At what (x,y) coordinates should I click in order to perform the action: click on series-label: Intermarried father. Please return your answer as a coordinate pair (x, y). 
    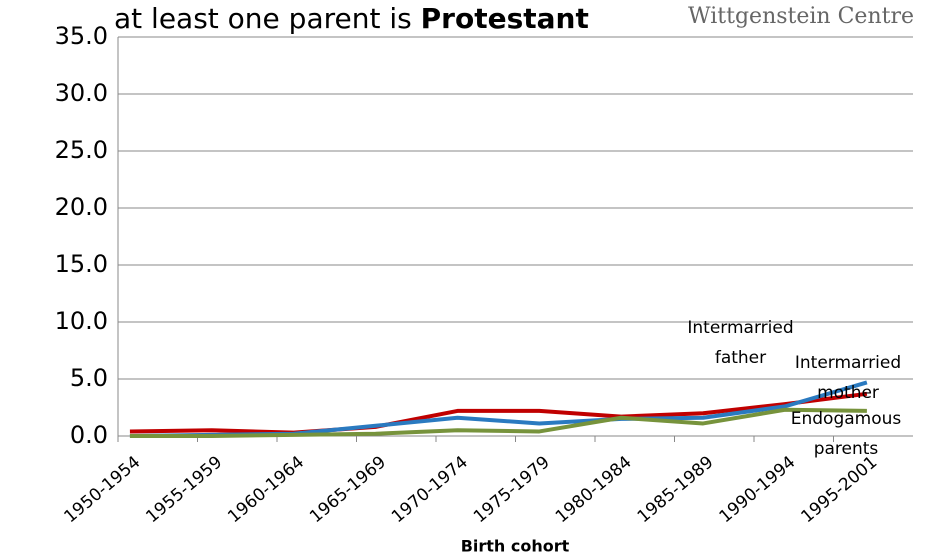
    Looking at the image, I should click on (740, 343).